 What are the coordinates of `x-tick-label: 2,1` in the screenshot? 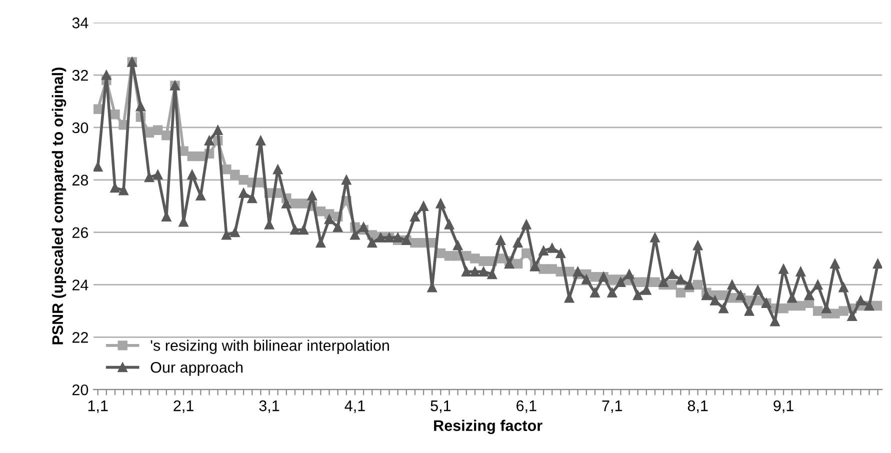 It's located at (184, 407).